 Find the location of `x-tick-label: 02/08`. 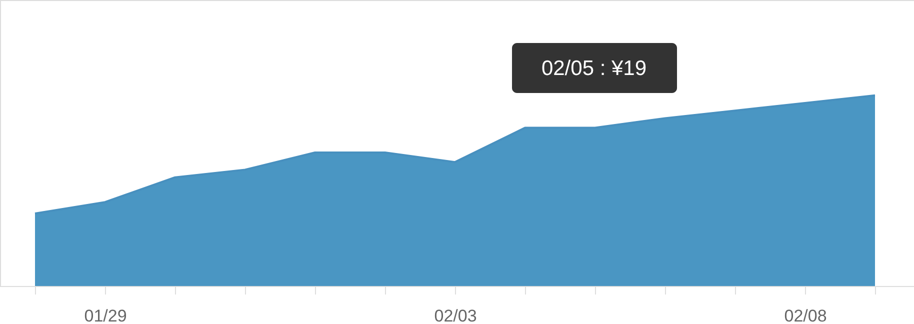

x-tick-label: 02/08 is located at coordinates (805, 315).